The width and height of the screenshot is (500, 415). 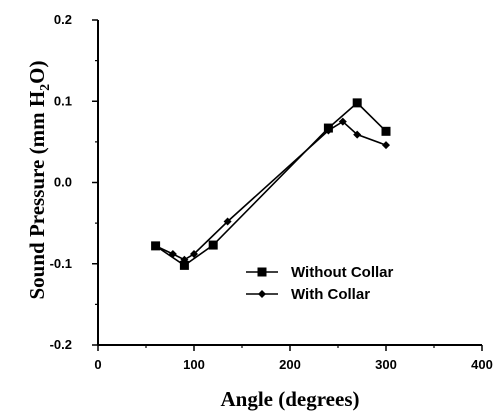 What do you see at coordinates (290, 399) in the screenshot?
I see `x-axis-title: Angle (degrees)` at bounding box center [290, 399].